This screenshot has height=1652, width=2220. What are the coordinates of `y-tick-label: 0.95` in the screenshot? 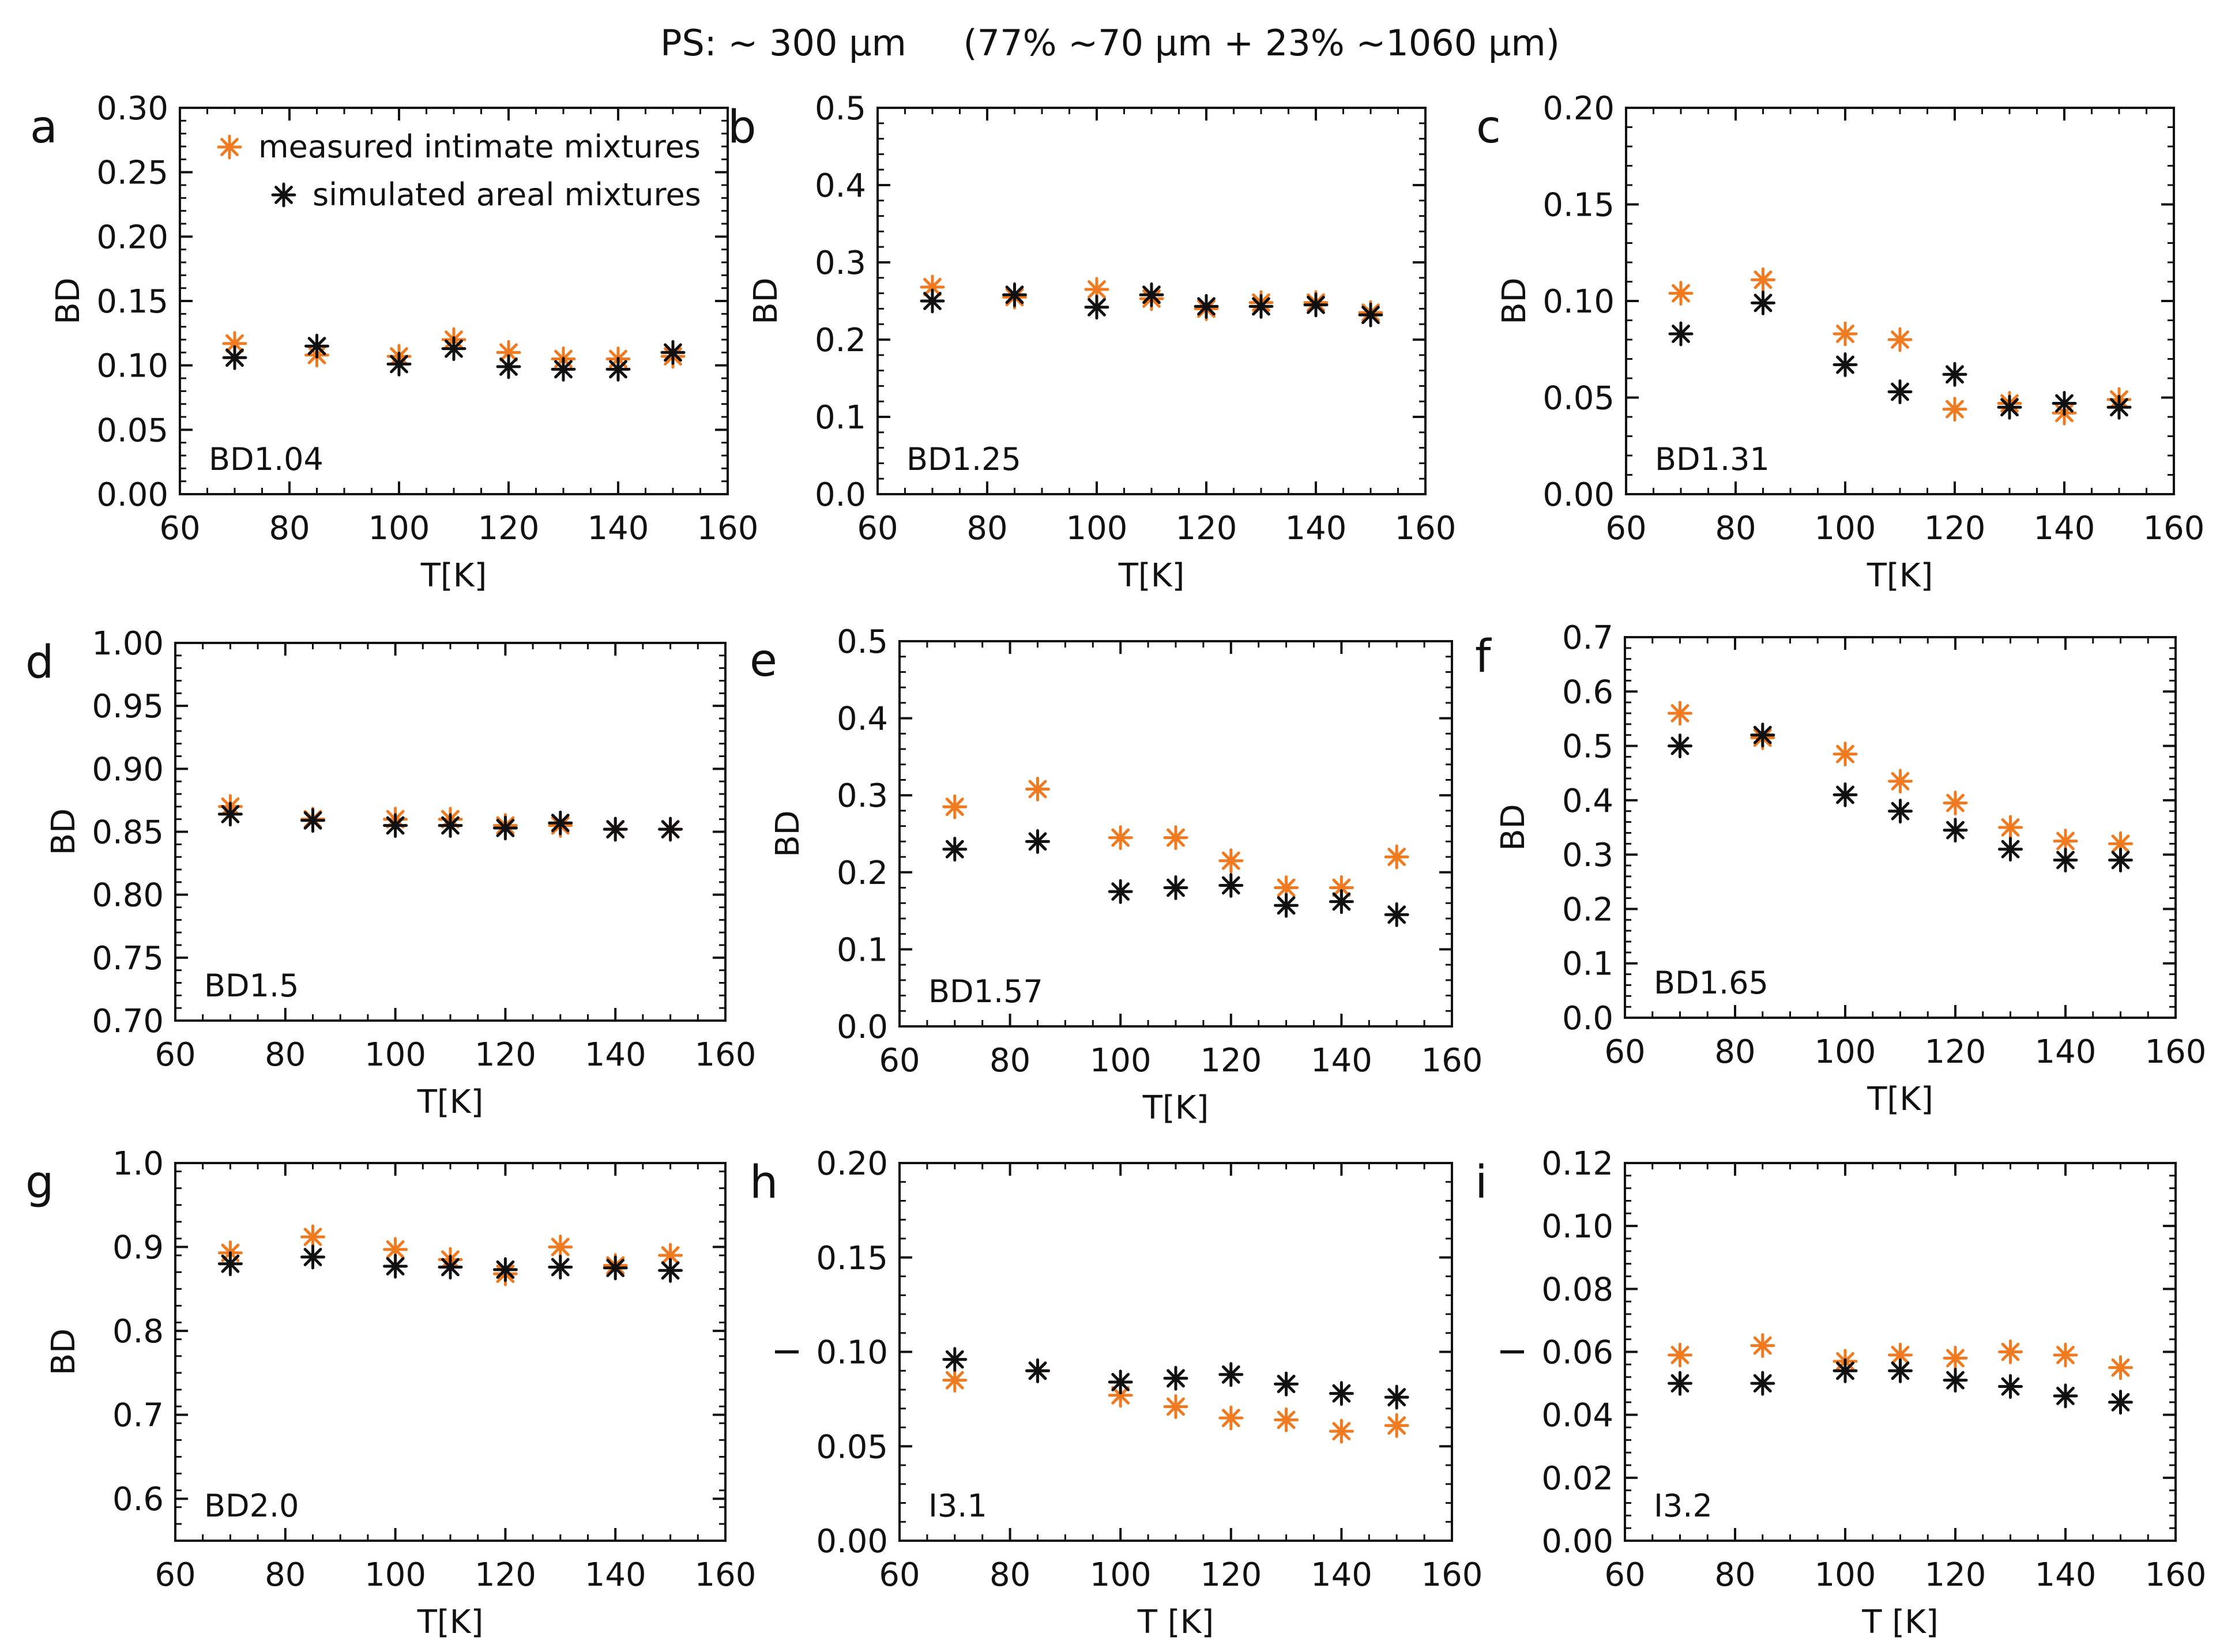 It's located at (128, 706).